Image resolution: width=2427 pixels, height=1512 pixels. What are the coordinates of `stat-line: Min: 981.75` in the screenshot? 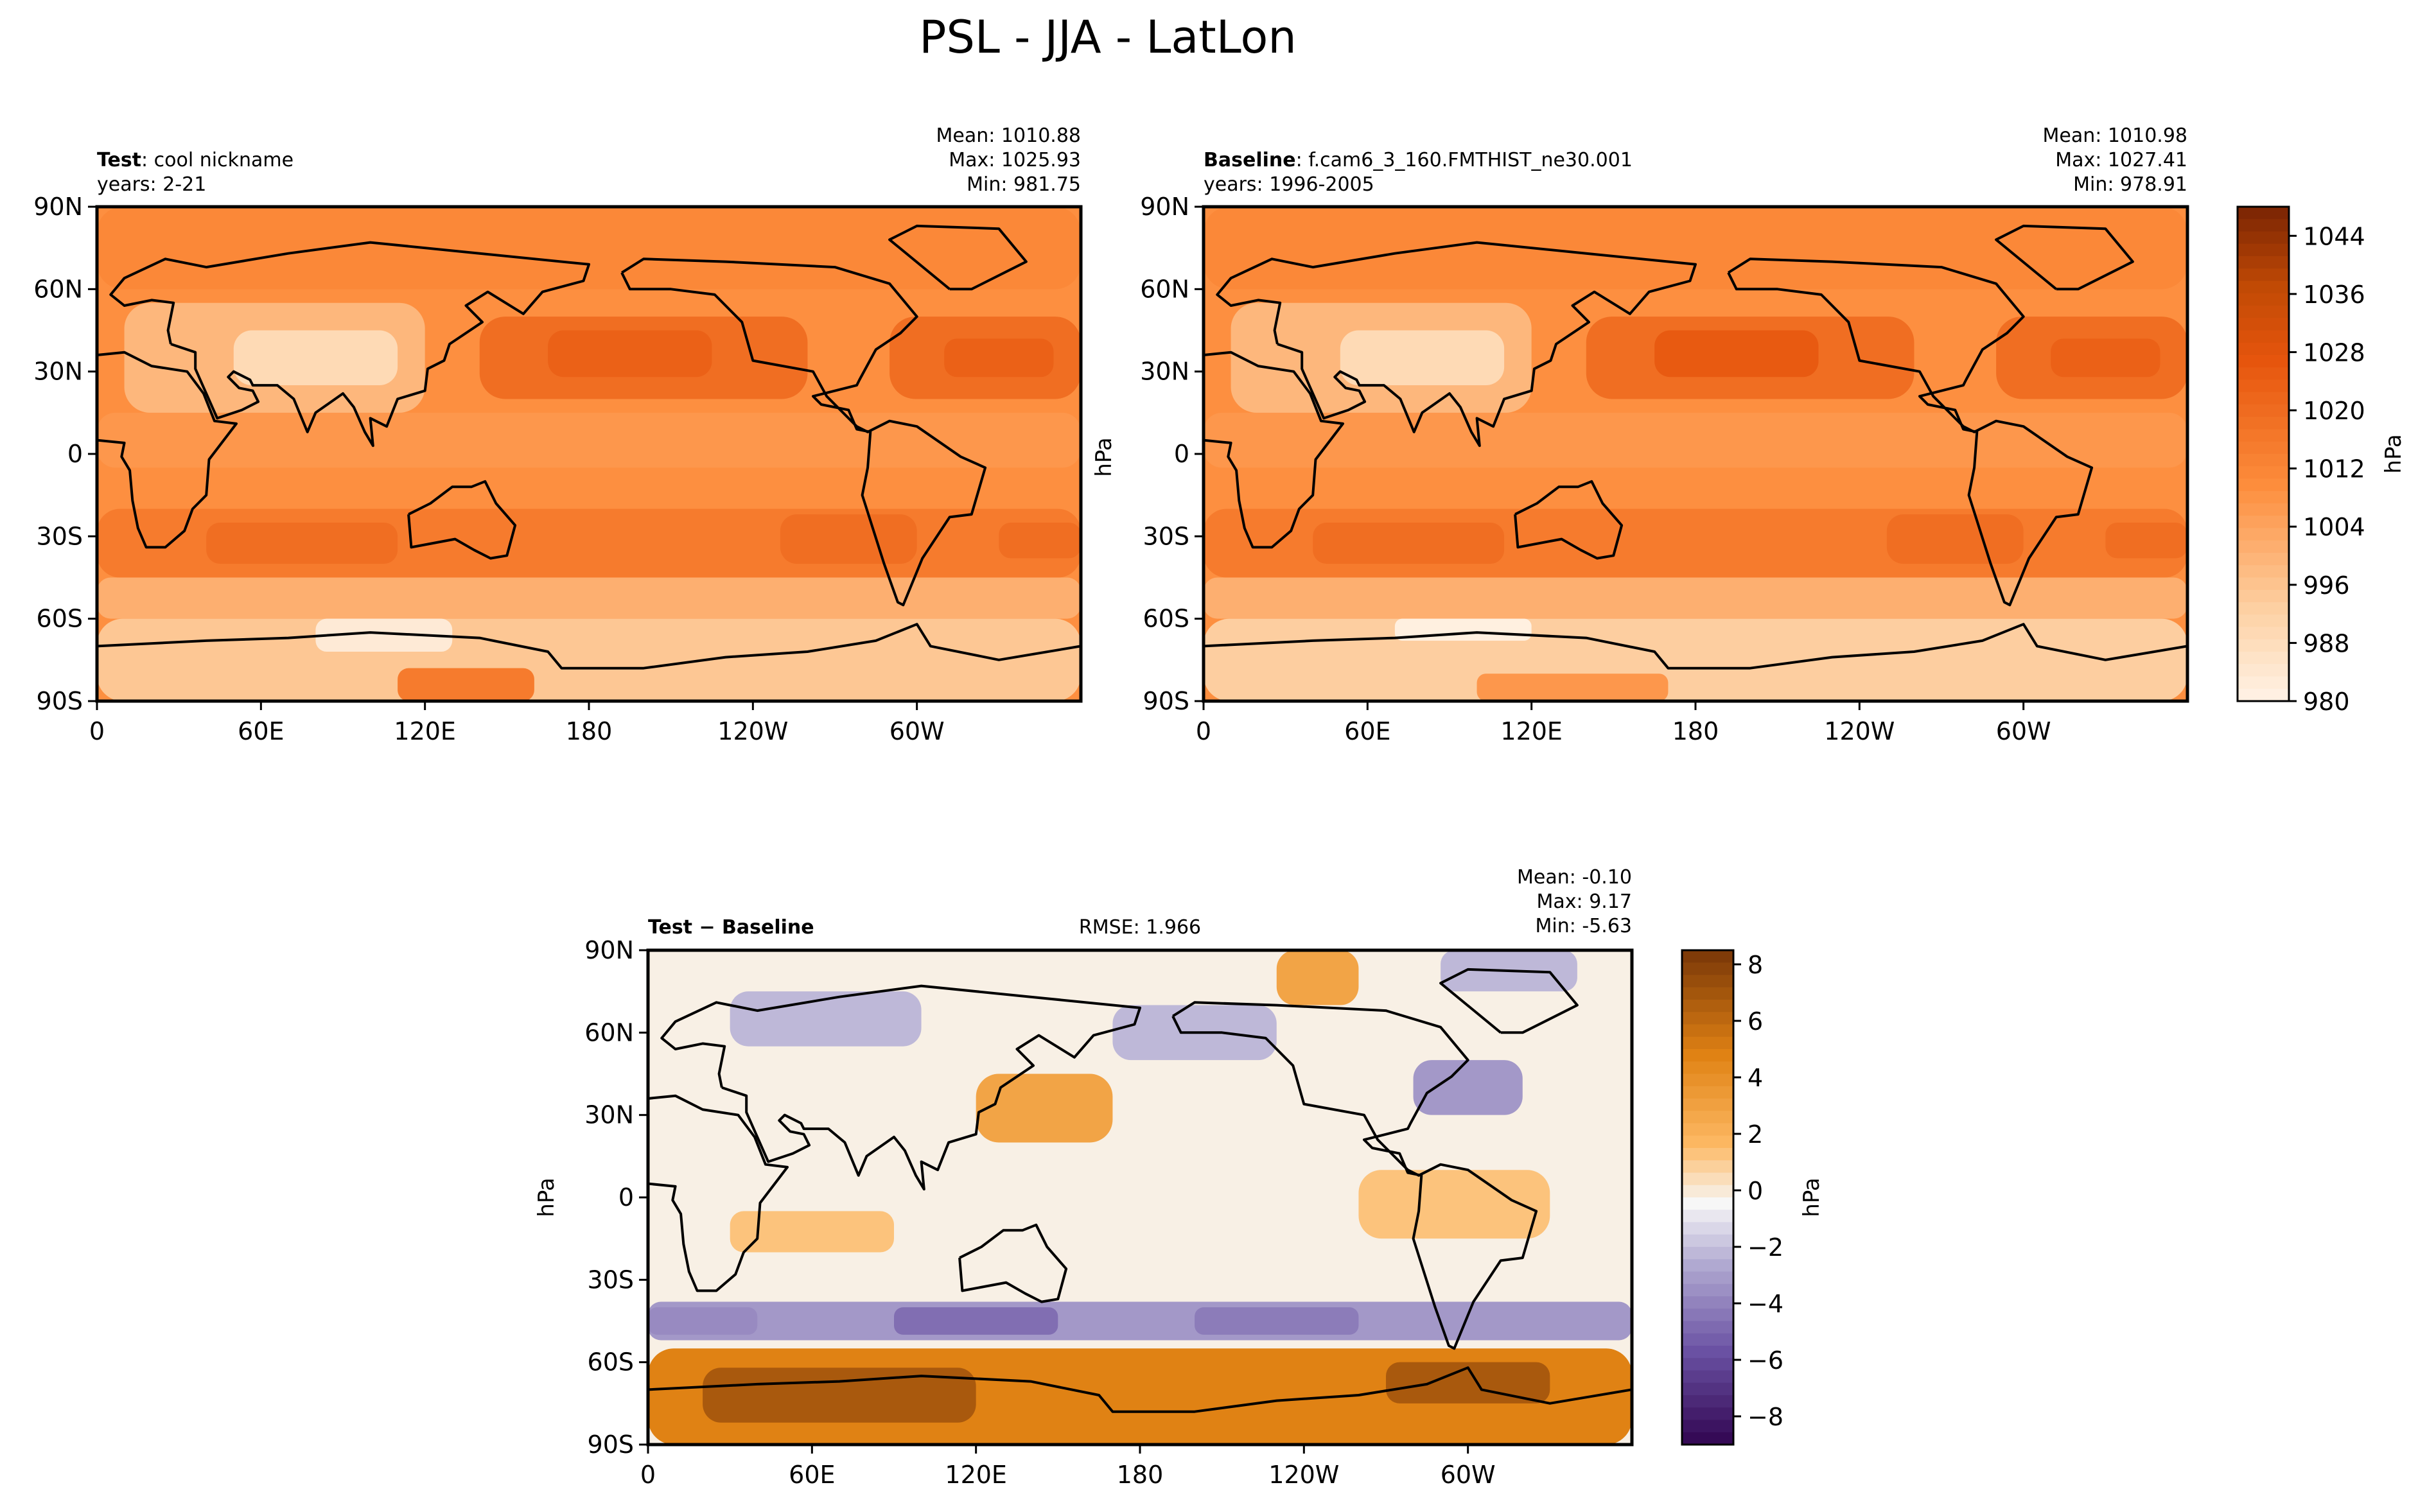 It's located at (1024, 184).